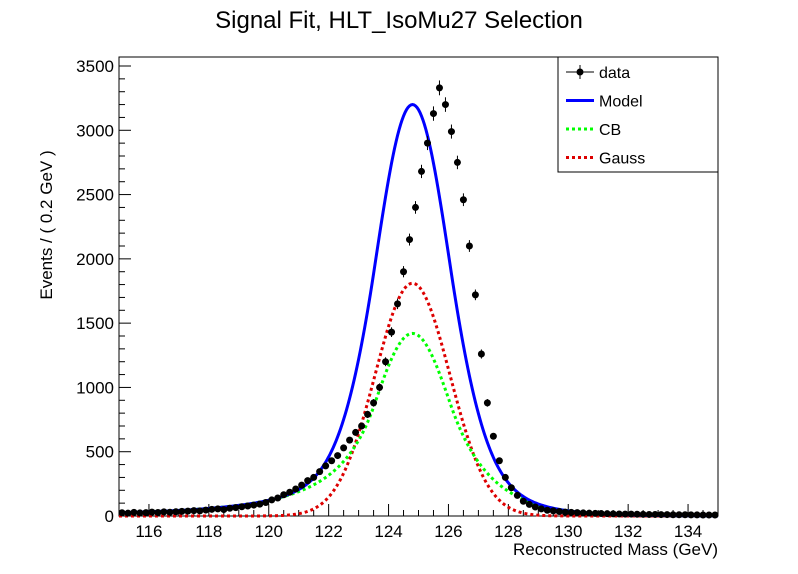 This screenshot has height=574, width=798. What do you see at coordinates (95, 195) in the screenshot?
I see `y-tick-label: 2500` at bounding box center [95, 195].